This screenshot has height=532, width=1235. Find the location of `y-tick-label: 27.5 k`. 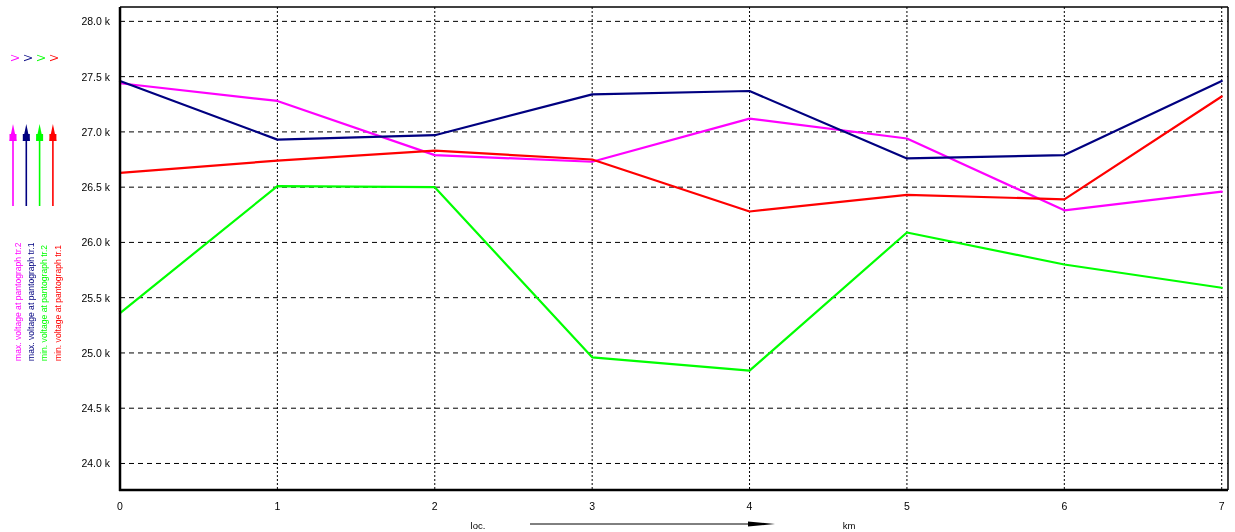

y-tick-label: 27.5 k is located at coordinates (96, 76).